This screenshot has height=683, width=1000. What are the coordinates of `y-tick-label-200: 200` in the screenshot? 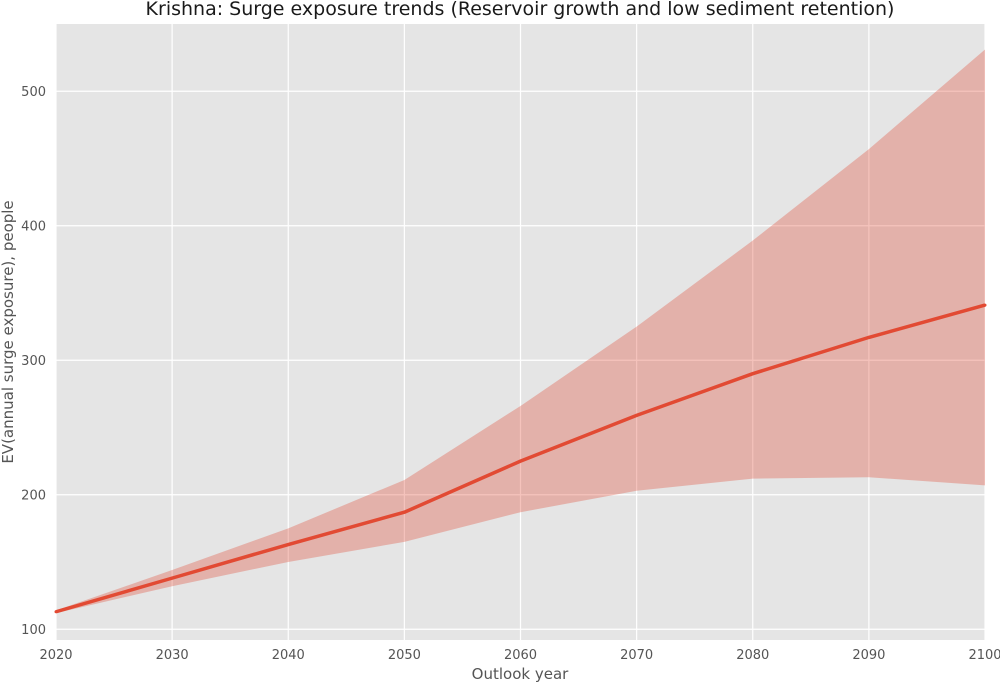 It's located at (33, 496).